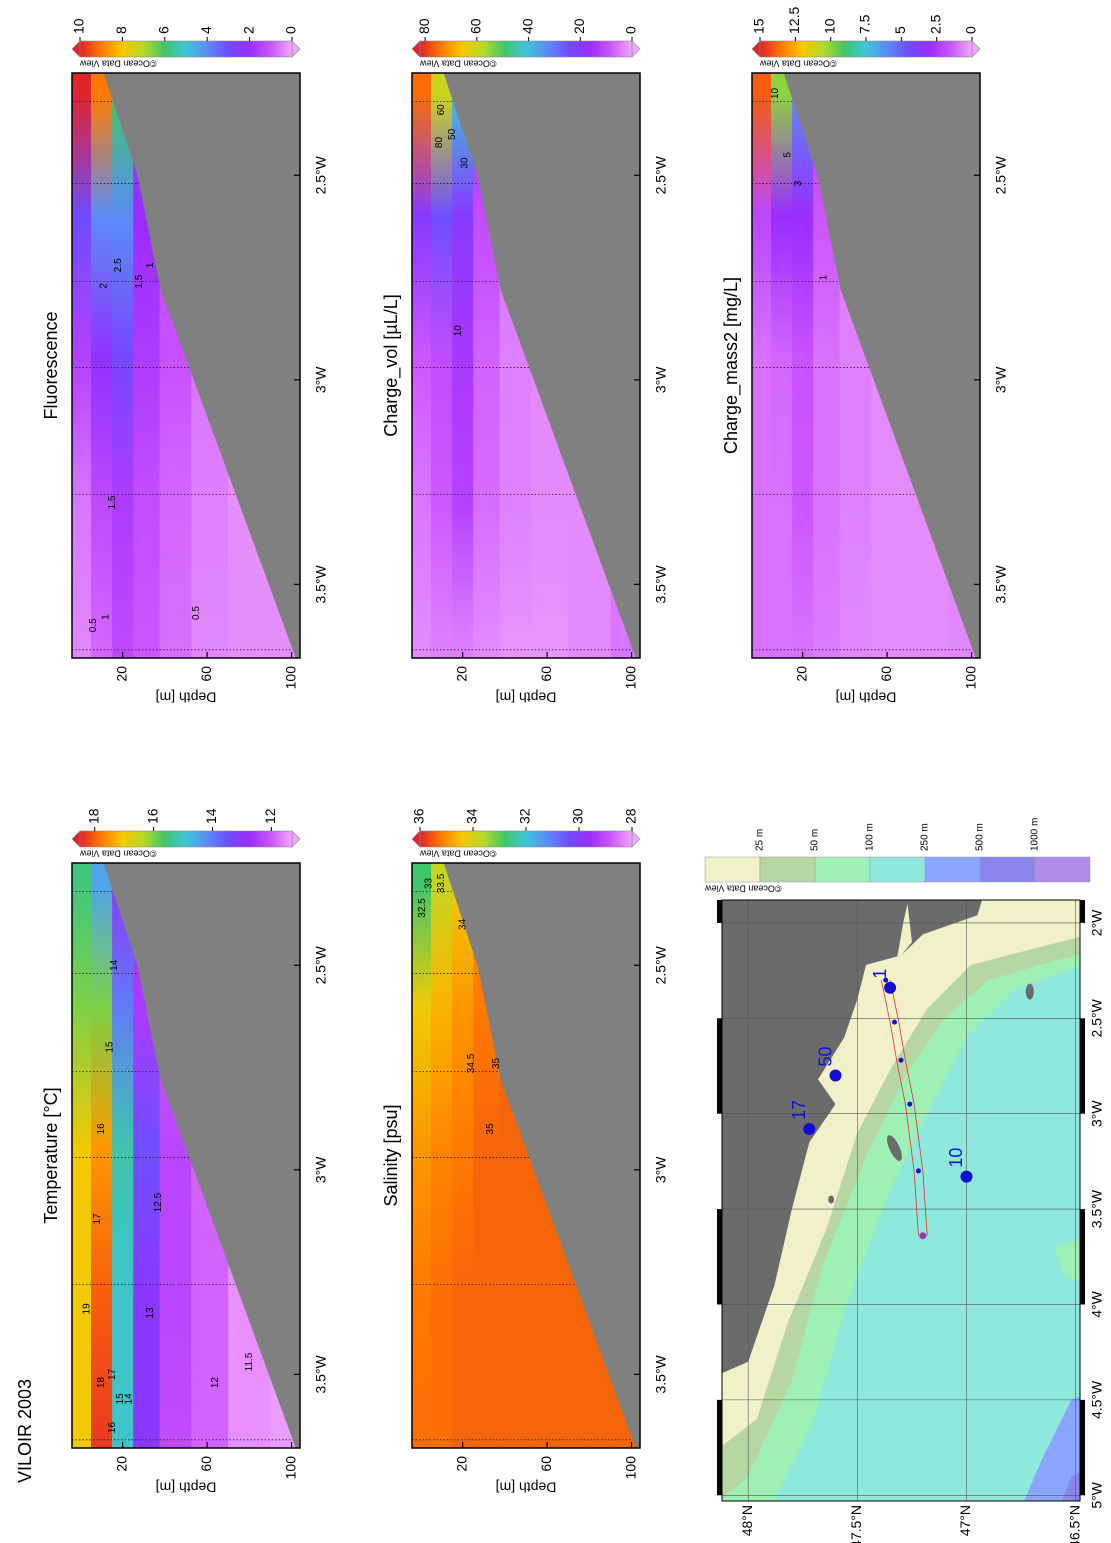 The height and width of the screenshot is (1543, 1111). I want to click on y-axis-label: Depth [m], so click(186, 697).